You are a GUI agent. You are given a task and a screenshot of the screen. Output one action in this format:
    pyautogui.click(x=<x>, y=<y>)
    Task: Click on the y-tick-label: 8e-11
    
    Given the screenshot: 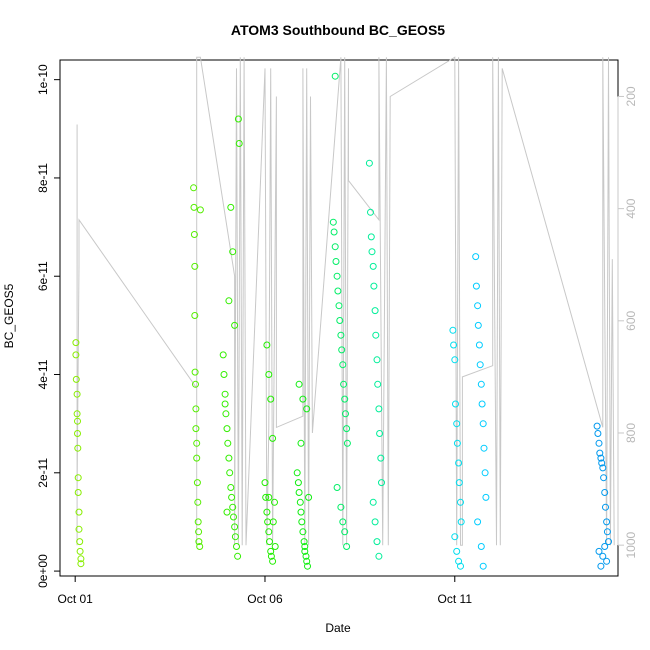 What is the action you would take?
    pyautogui.click(x=43, y=178)
    